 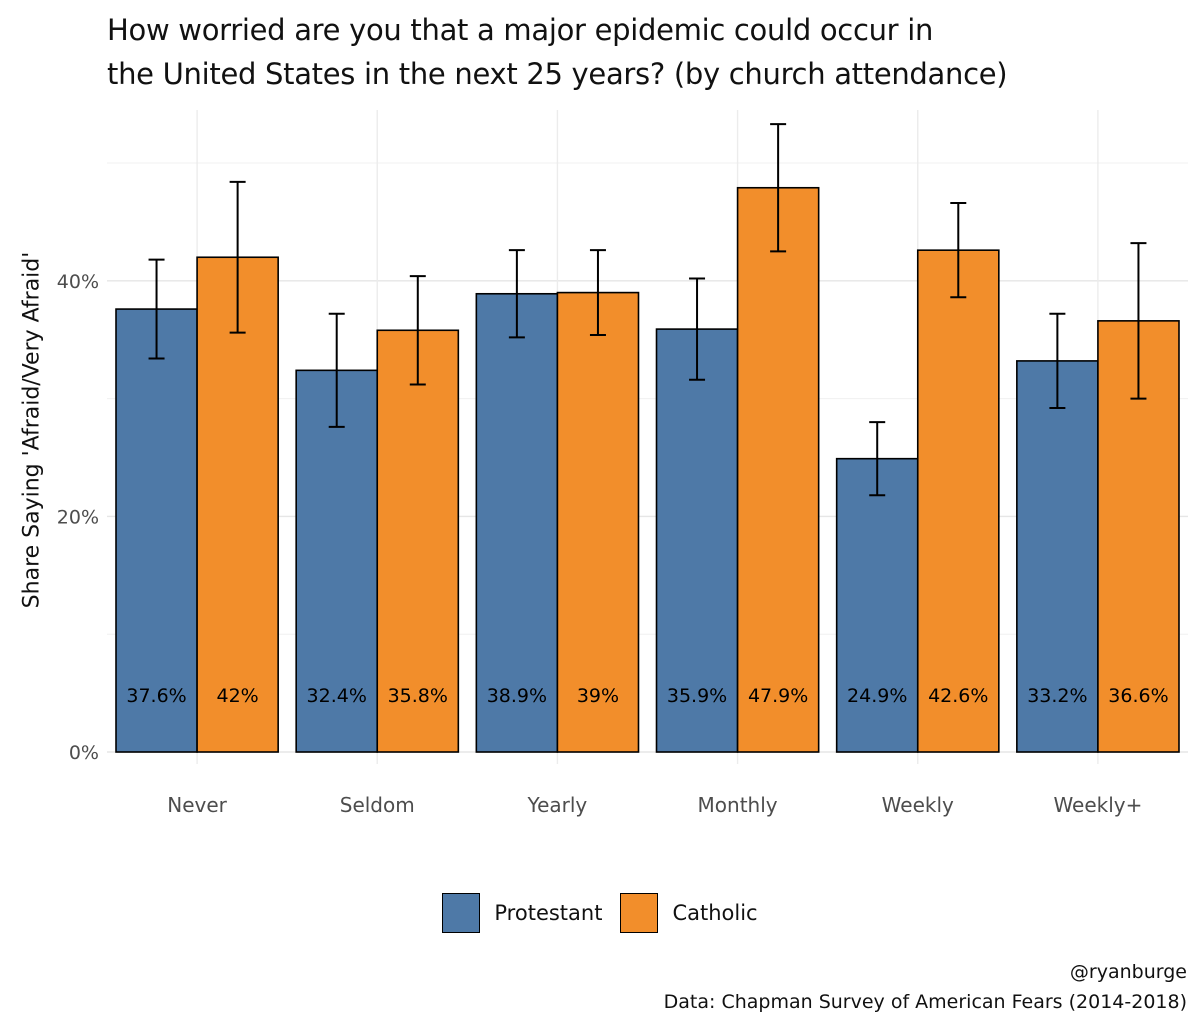 I want to click on error-bar-catholic-seldom, so click(x=417, y=330).